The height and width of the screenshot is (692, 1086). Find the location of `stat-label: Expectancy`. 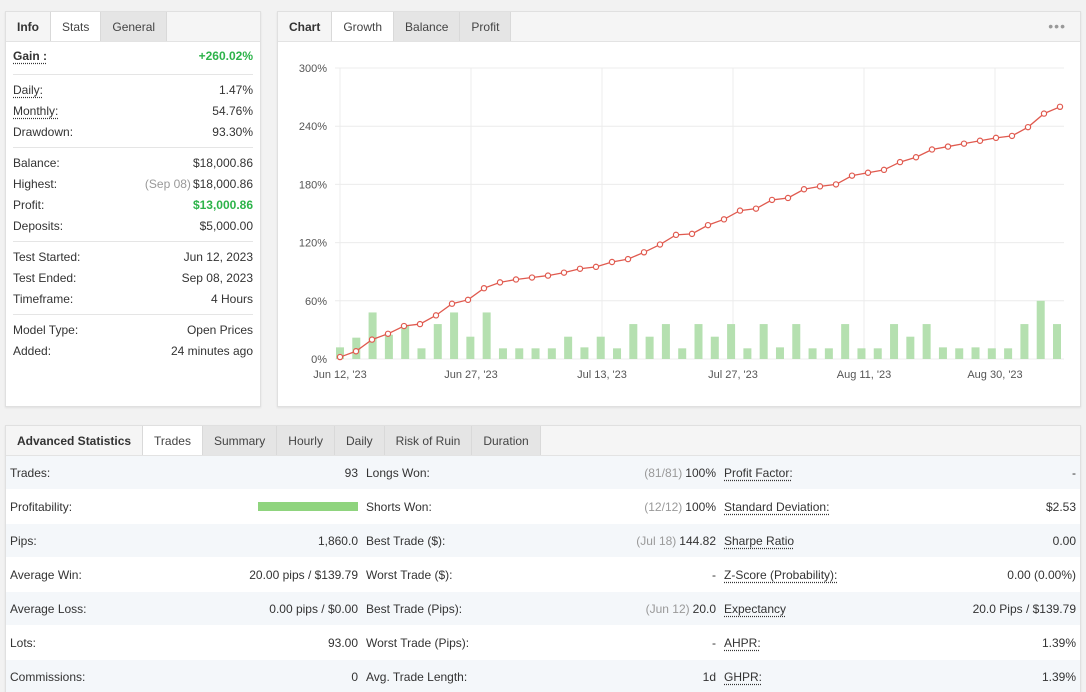

stat-label: Expectancy is located at coordinates (755, 608).